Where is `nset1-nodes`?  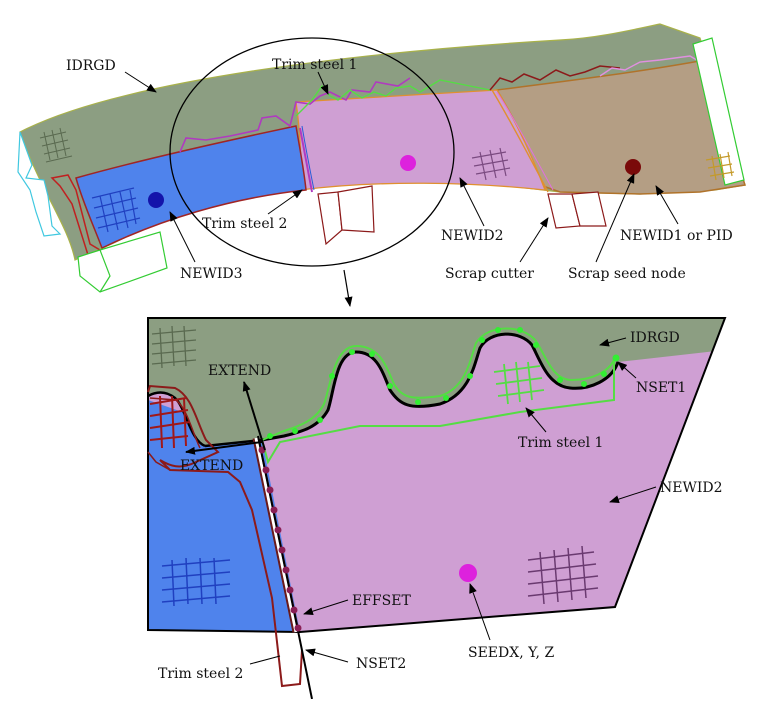
nset1-nodes is located at coordinates (443, 383).